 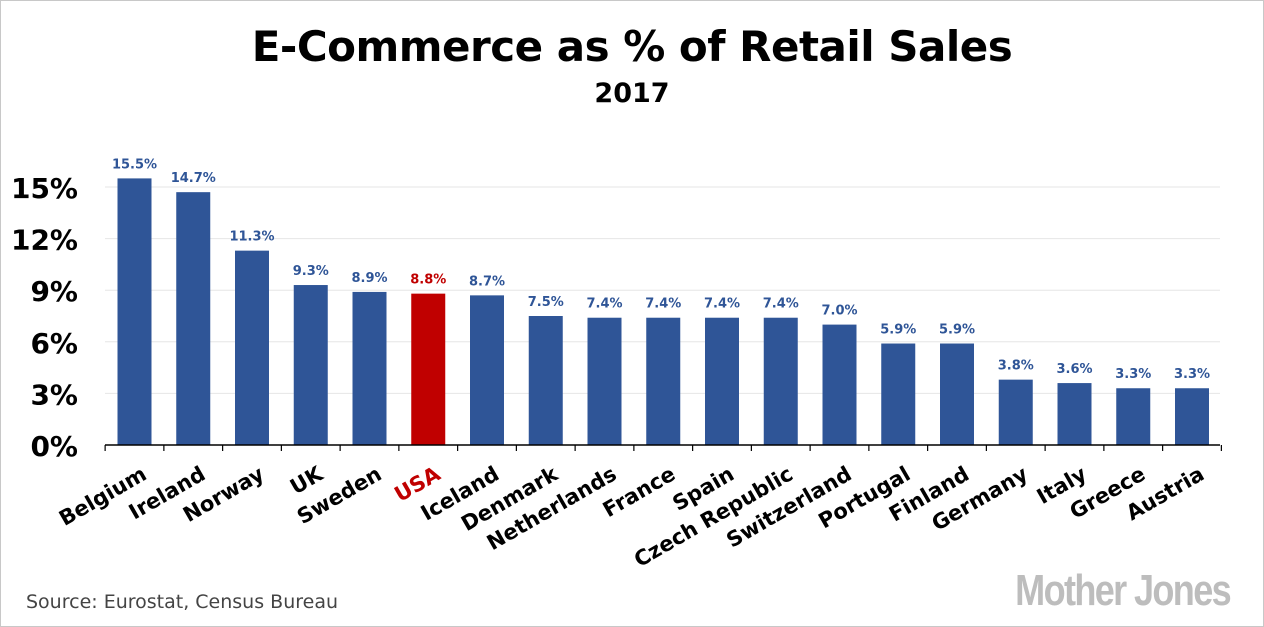 I want to click on y-tick-label: 9%, so click(x=54, y=291).